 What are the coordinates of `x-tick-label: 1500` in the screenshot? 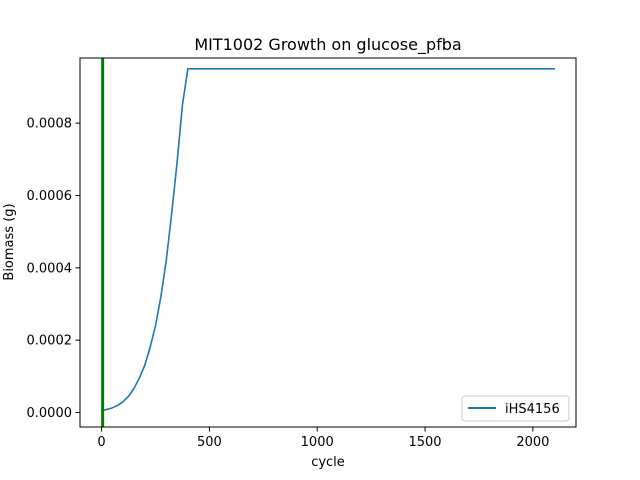 It's located at (424, 442).